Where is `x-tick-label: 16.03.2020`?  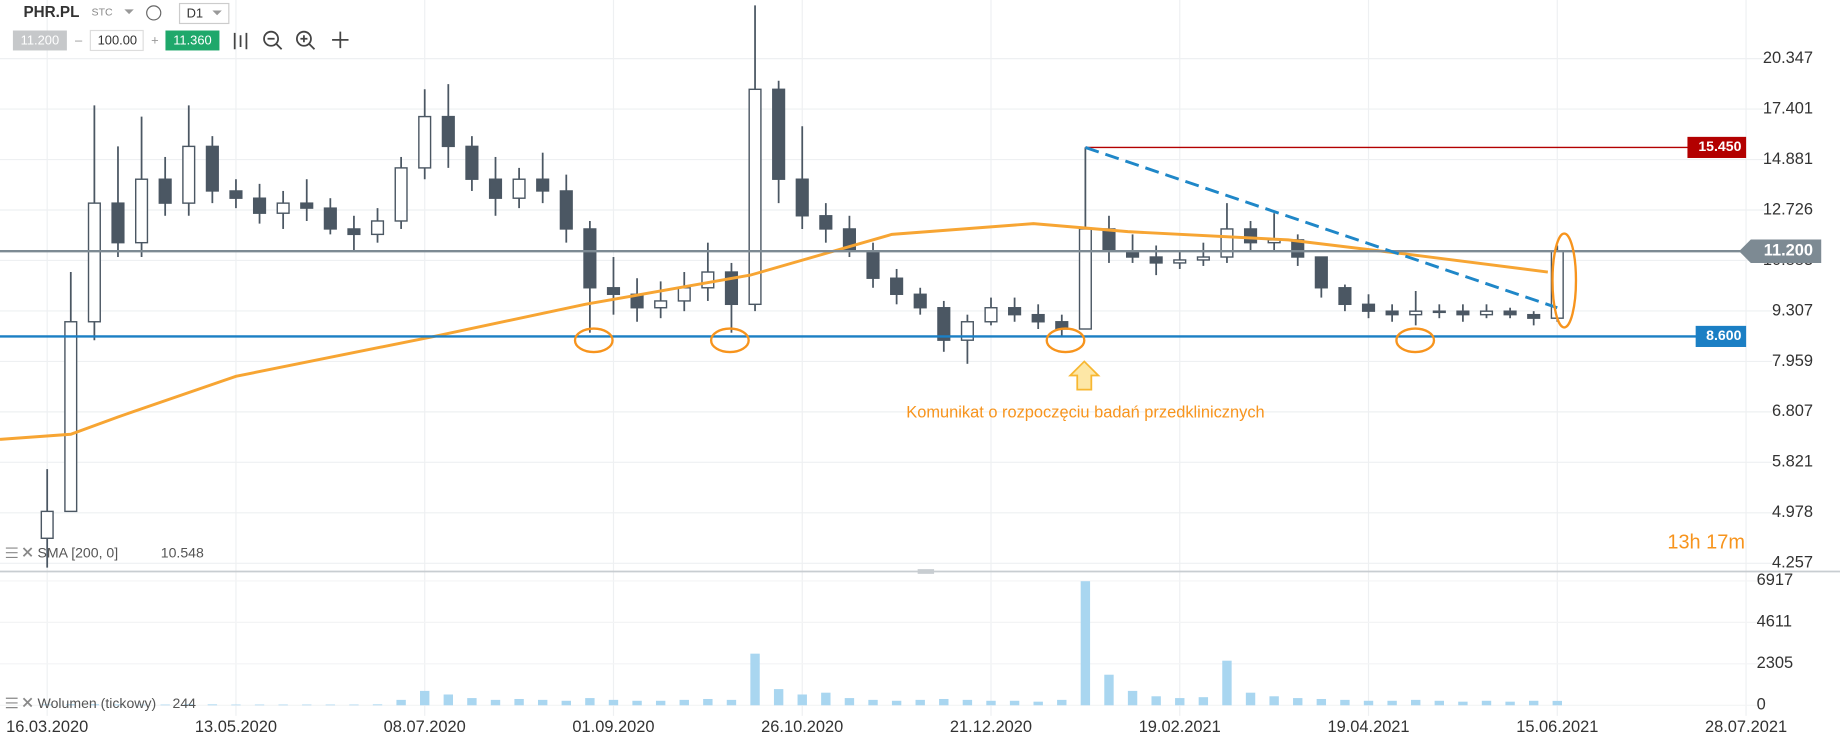
x-tick-label: 16.03.2020 is located at coordinates (47, 727).